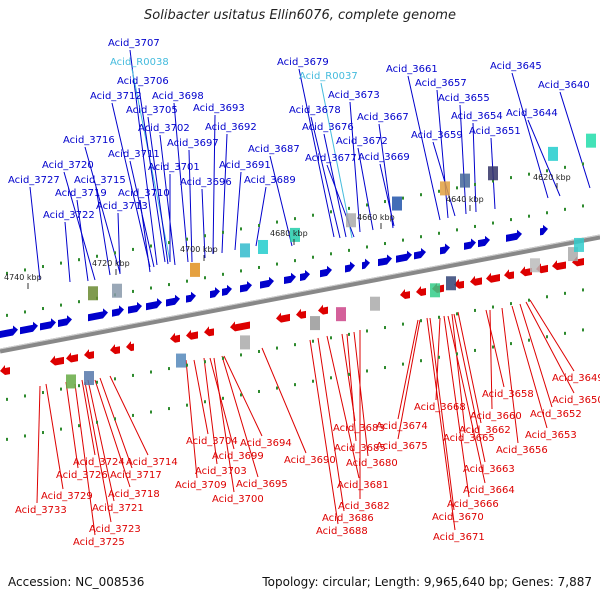  I want to click on top-gene-label: Acid_3727, so click(34, 180).